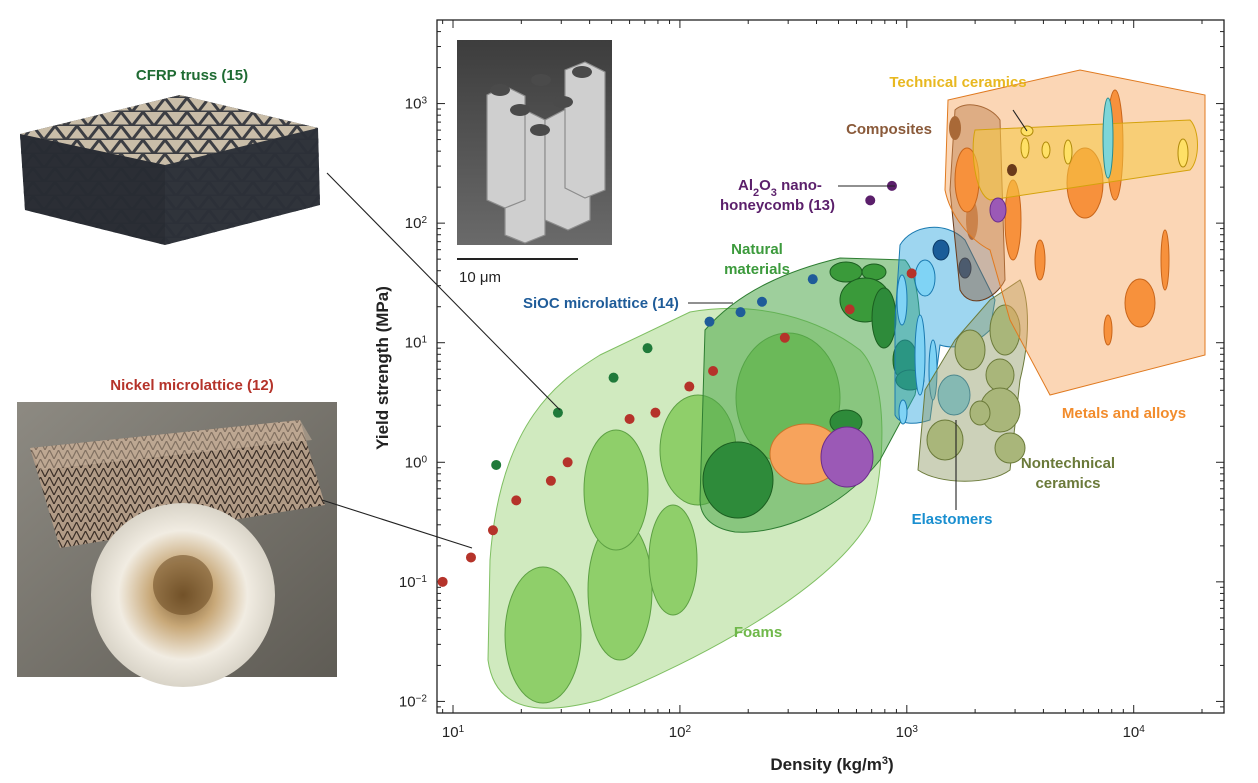 The height and width of the screenshot is (783, 1258). What do you see at coordinates (382, 368) in the screenshot?
I see `y-axis-title: Yield strength (MPa)` at bounding box center [382, 368].